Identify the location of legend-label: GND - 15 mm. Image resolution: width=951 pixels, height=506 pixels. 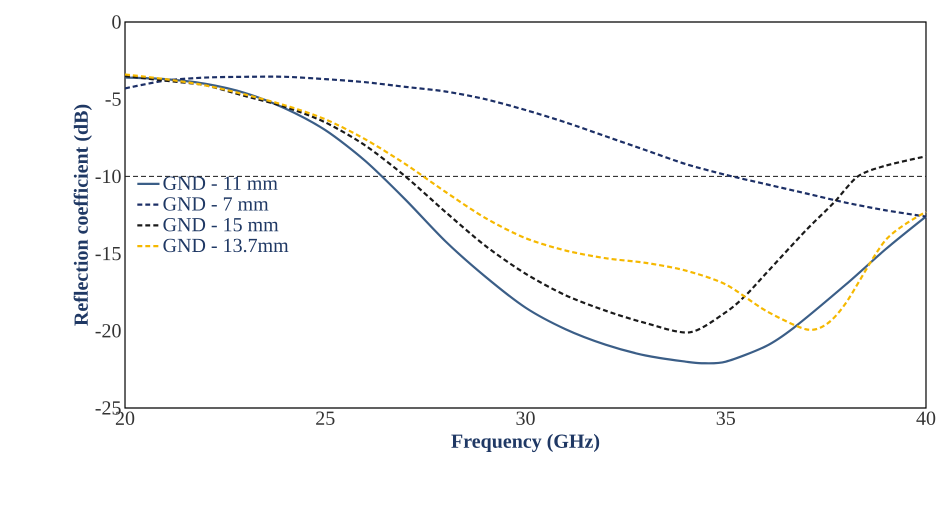
(220, 225).